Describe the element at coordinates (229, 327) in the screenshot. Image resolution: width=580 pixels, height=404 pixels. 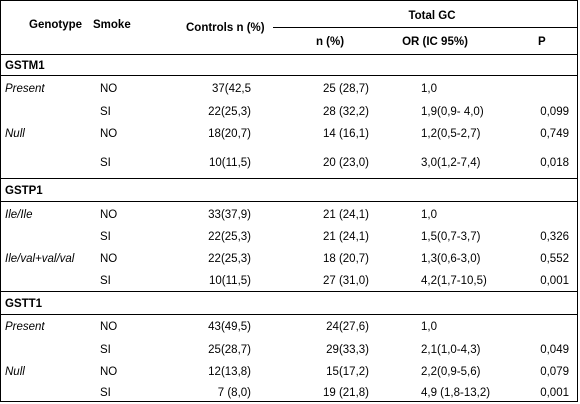
I see `controls-cell: 43(49,5)` at that location.